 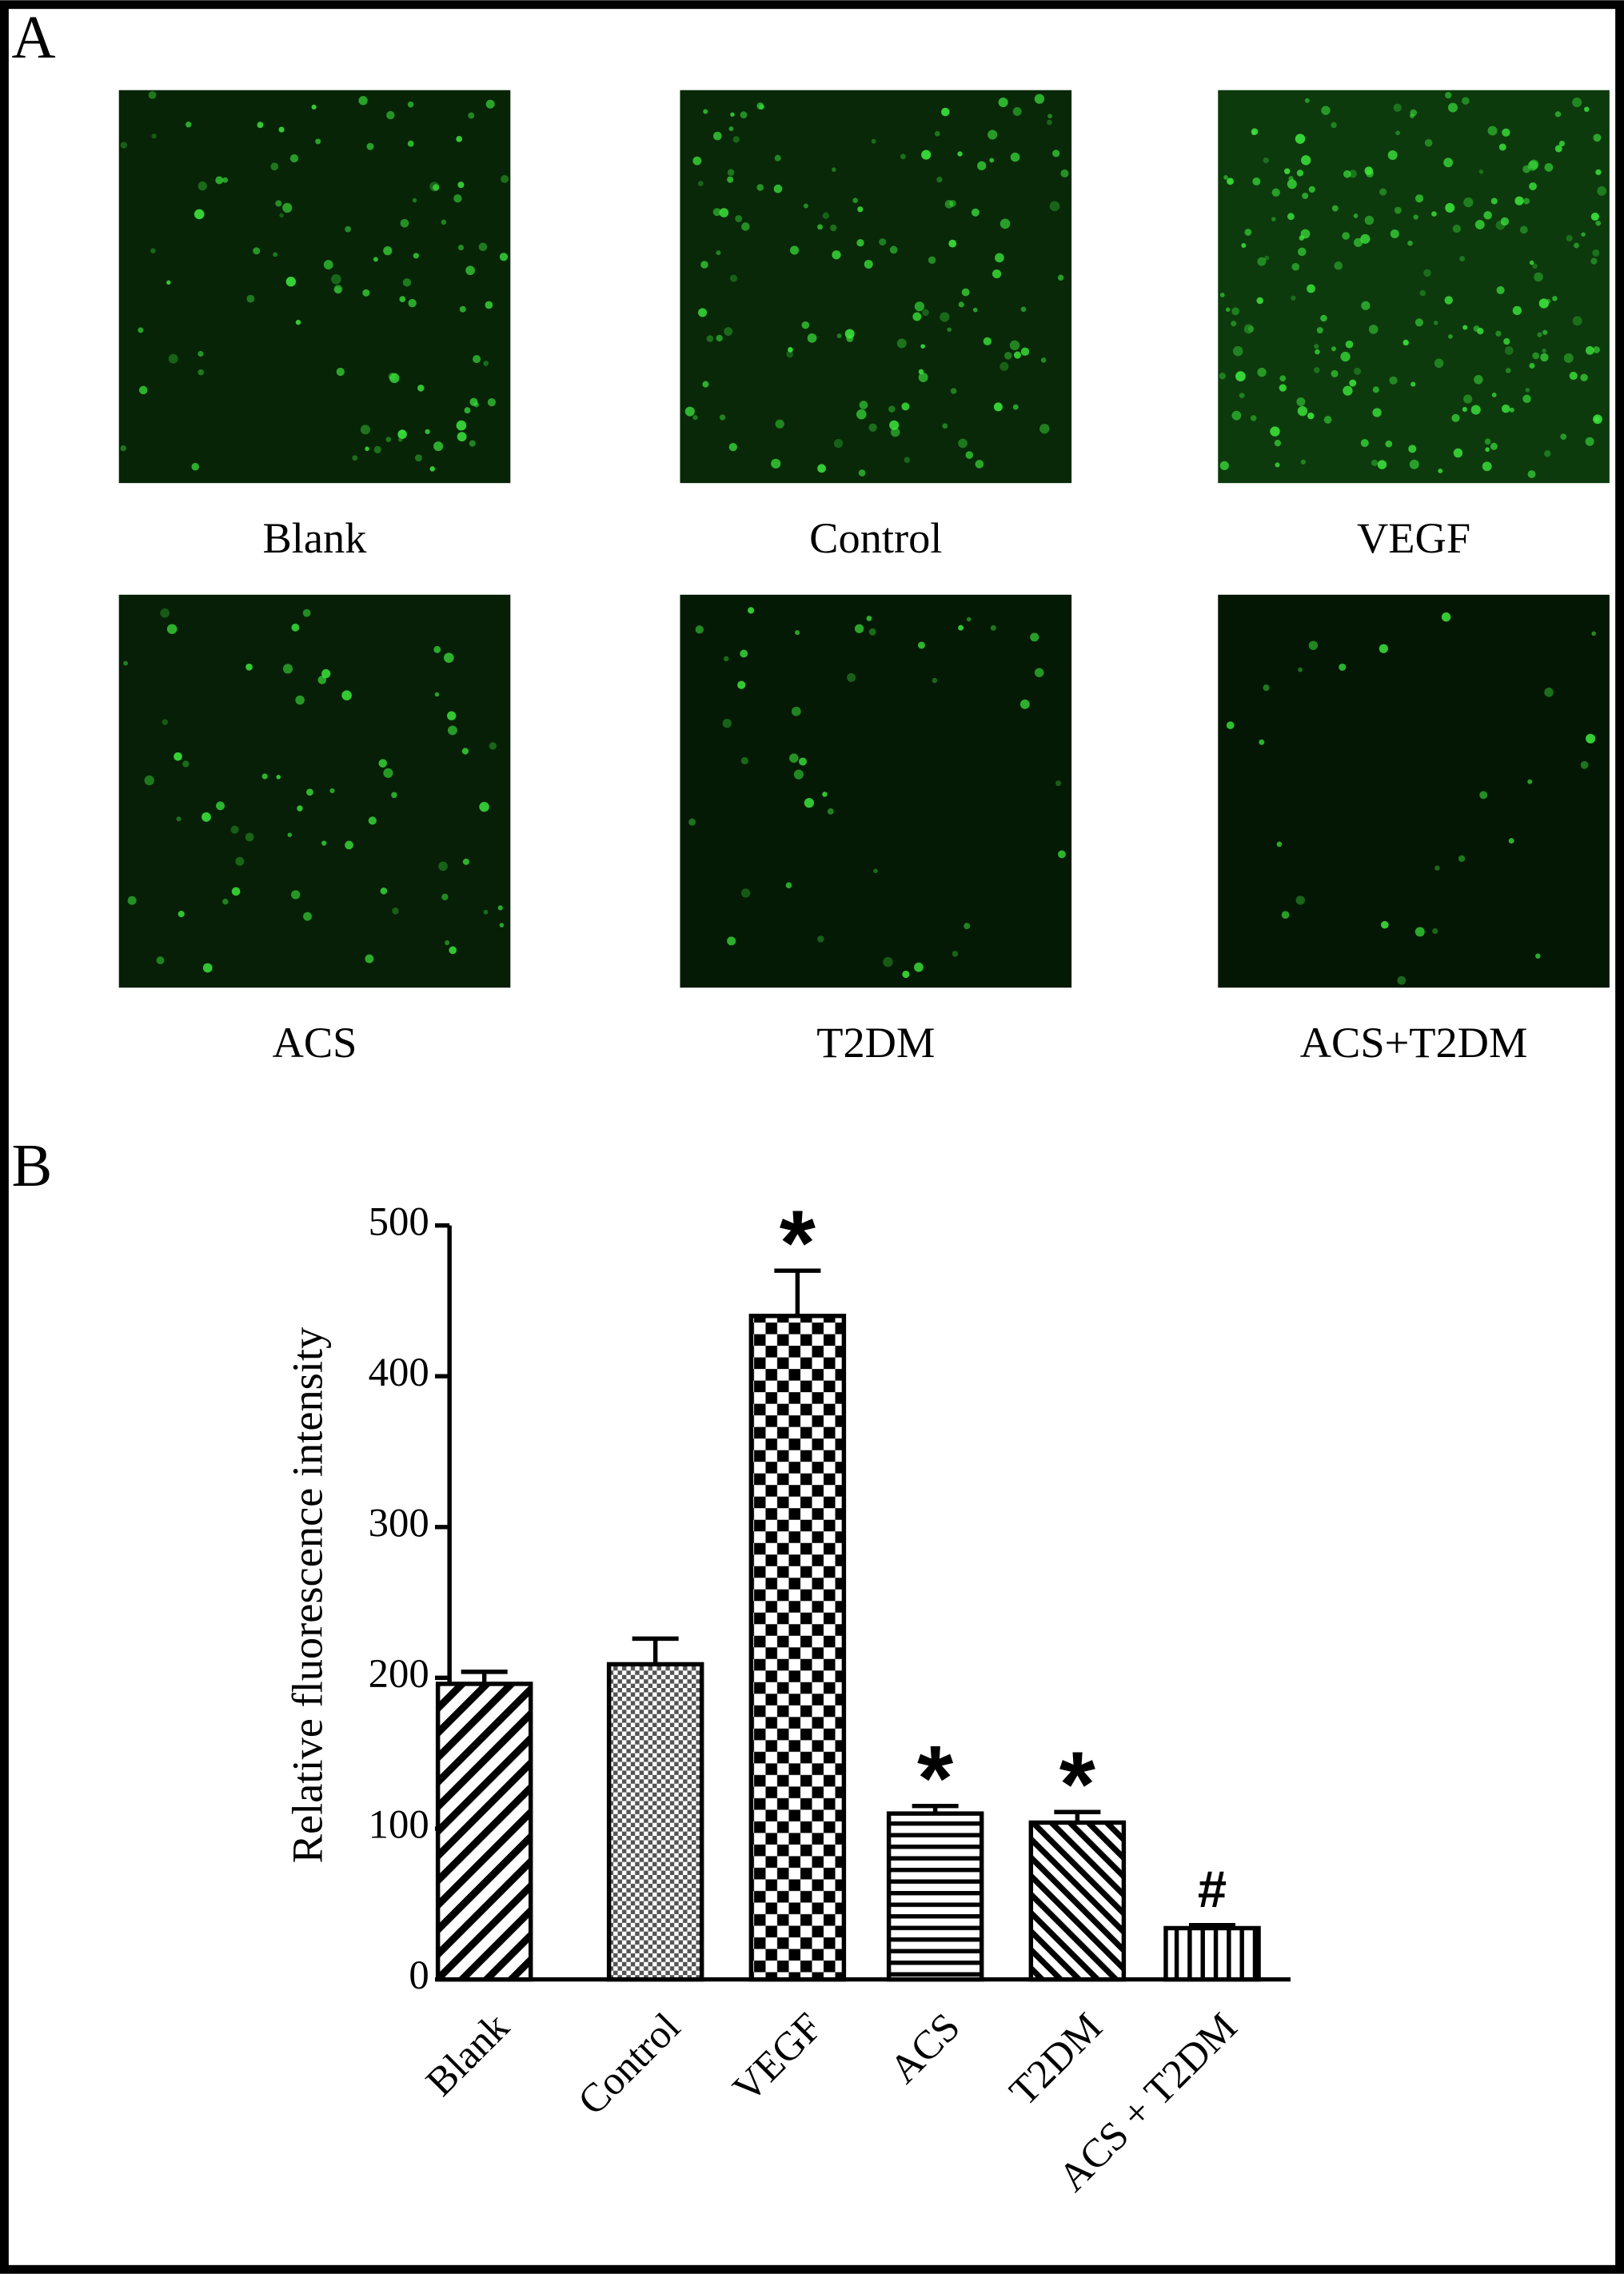 I want to click on image-label: Blank, so click(x=315, y=538).